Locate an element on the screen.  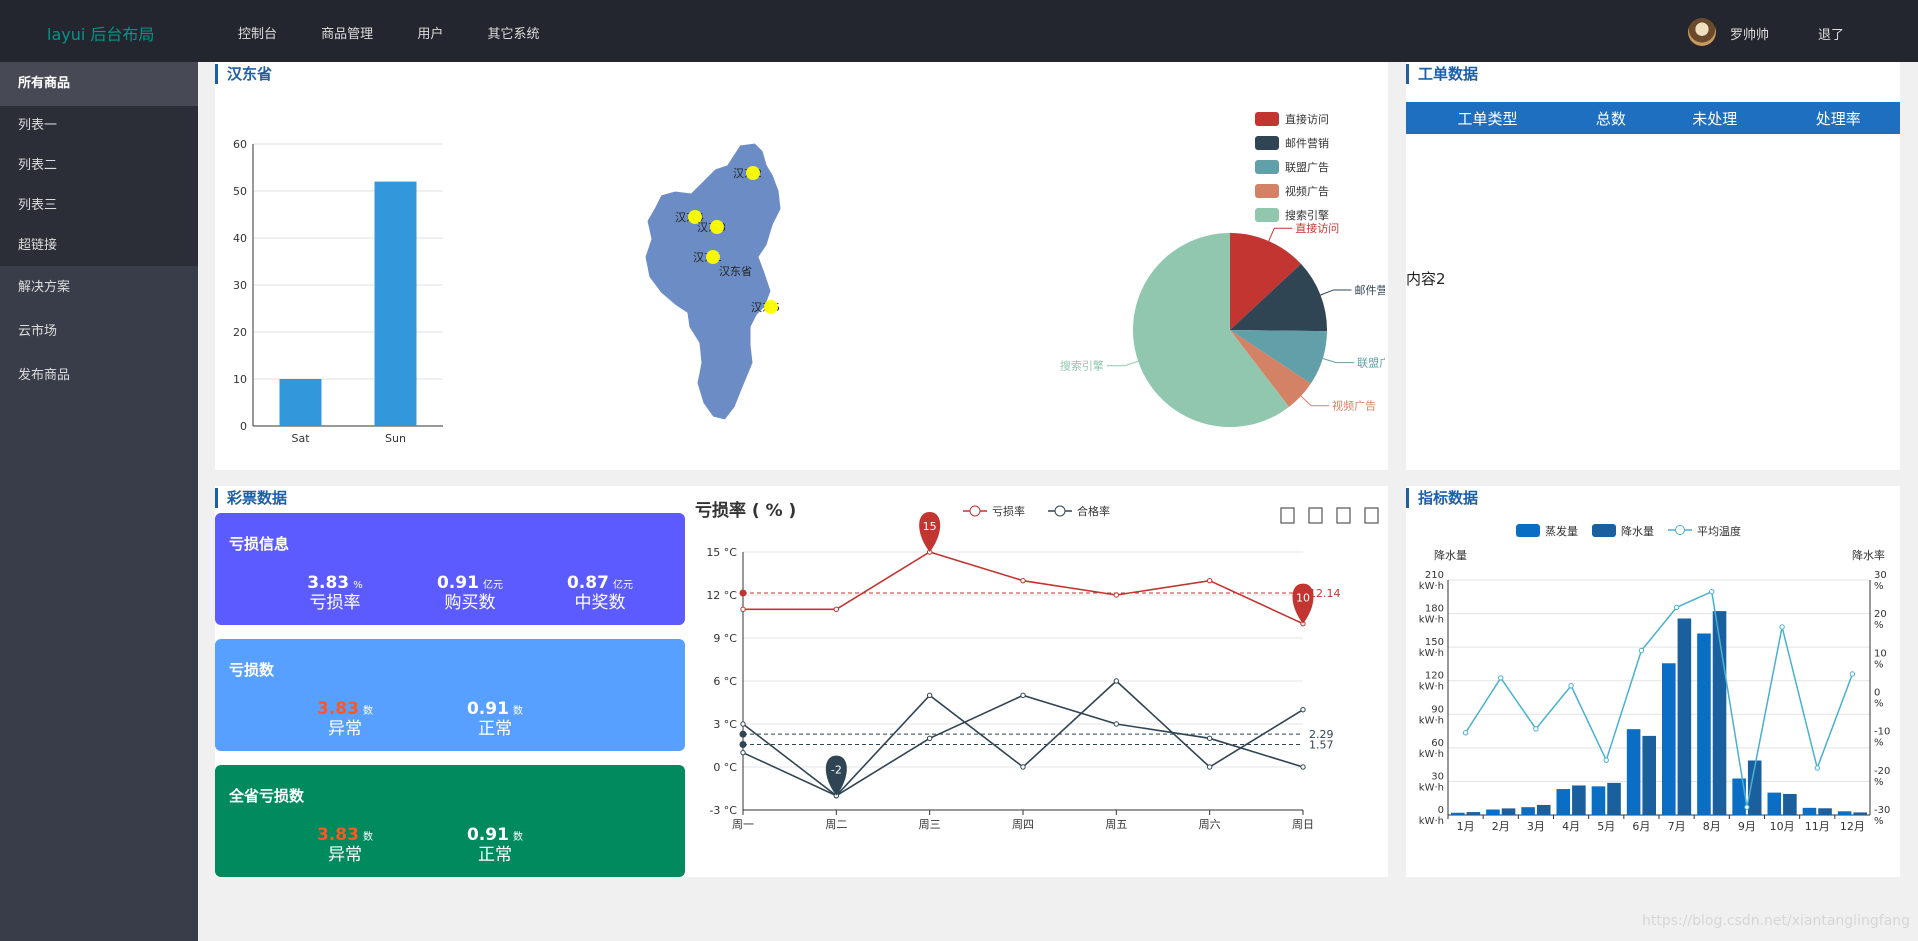
sidebar-item-solutions: 解决方案 is located at coordinates (44, 287).